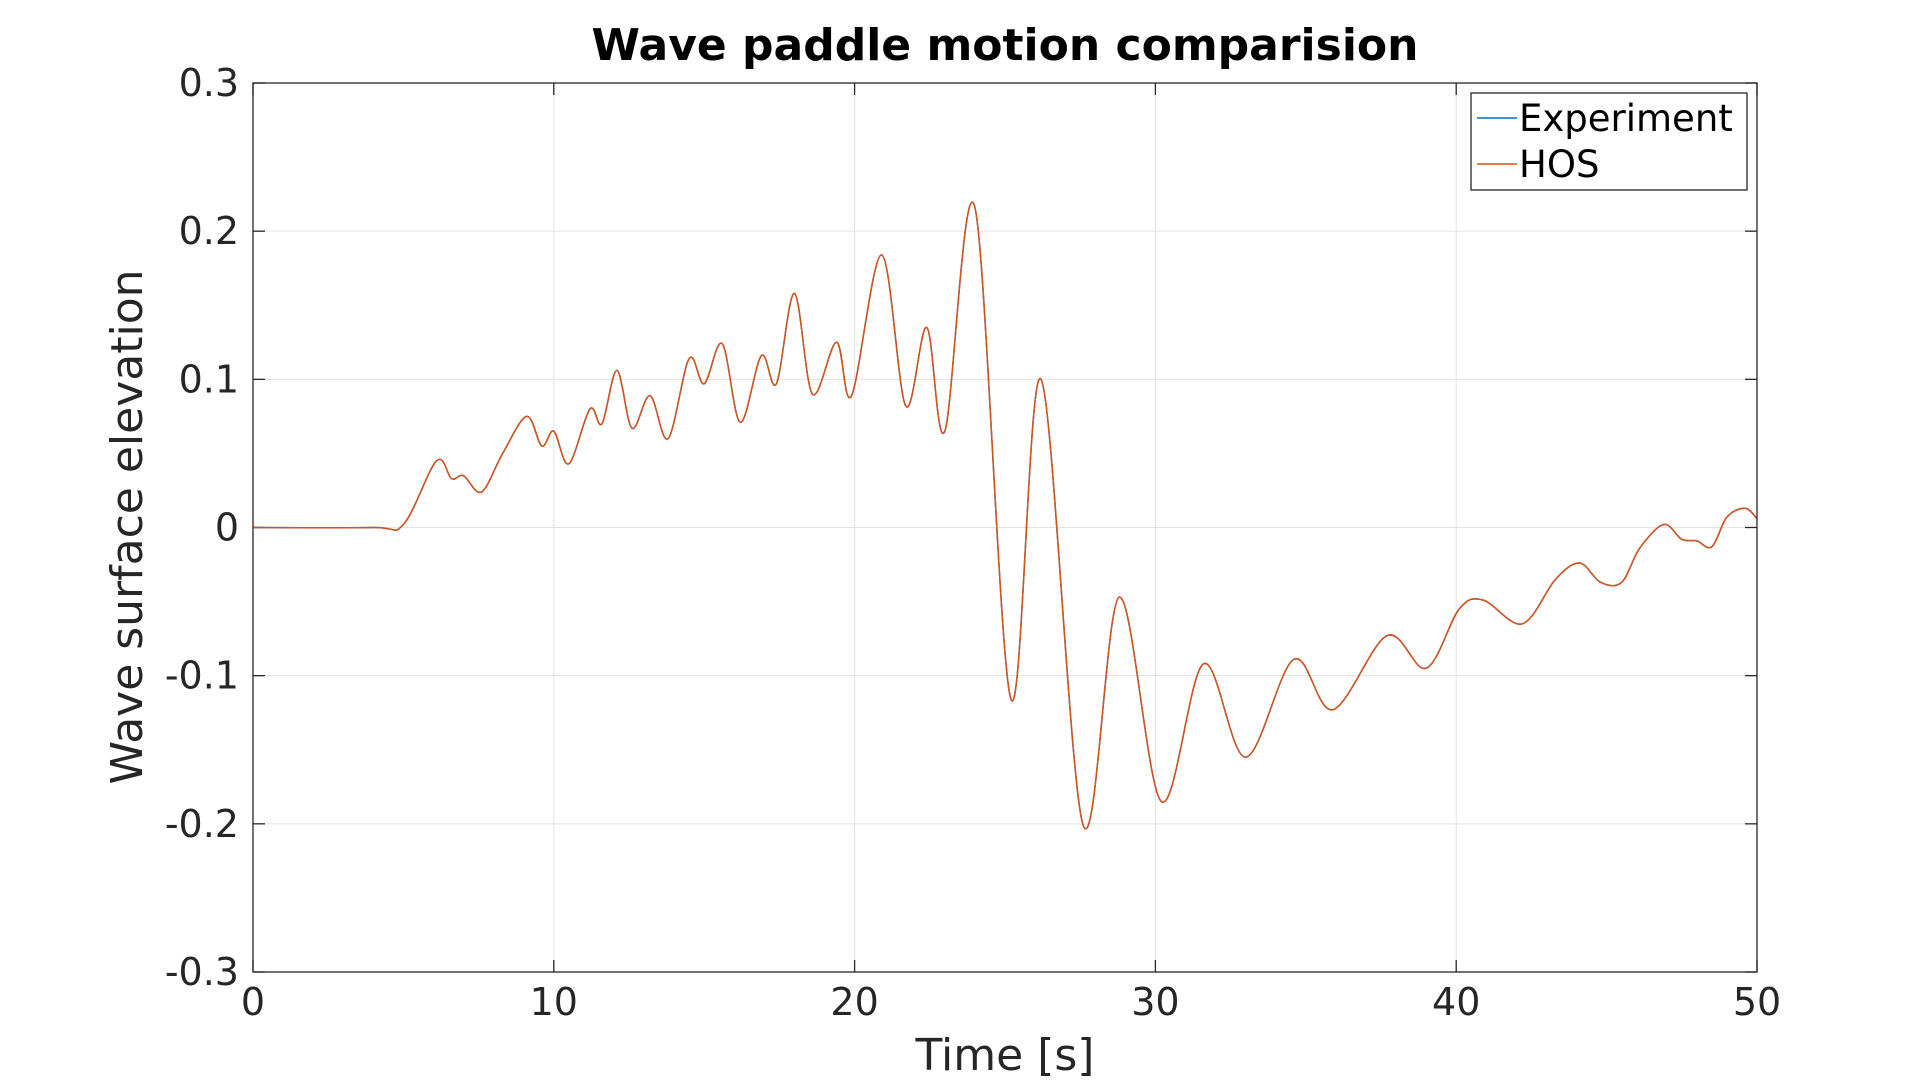  Describe the element at coordinates (202, 972) in the screenshot. I see `y-tick-label: -0.3` at that location.